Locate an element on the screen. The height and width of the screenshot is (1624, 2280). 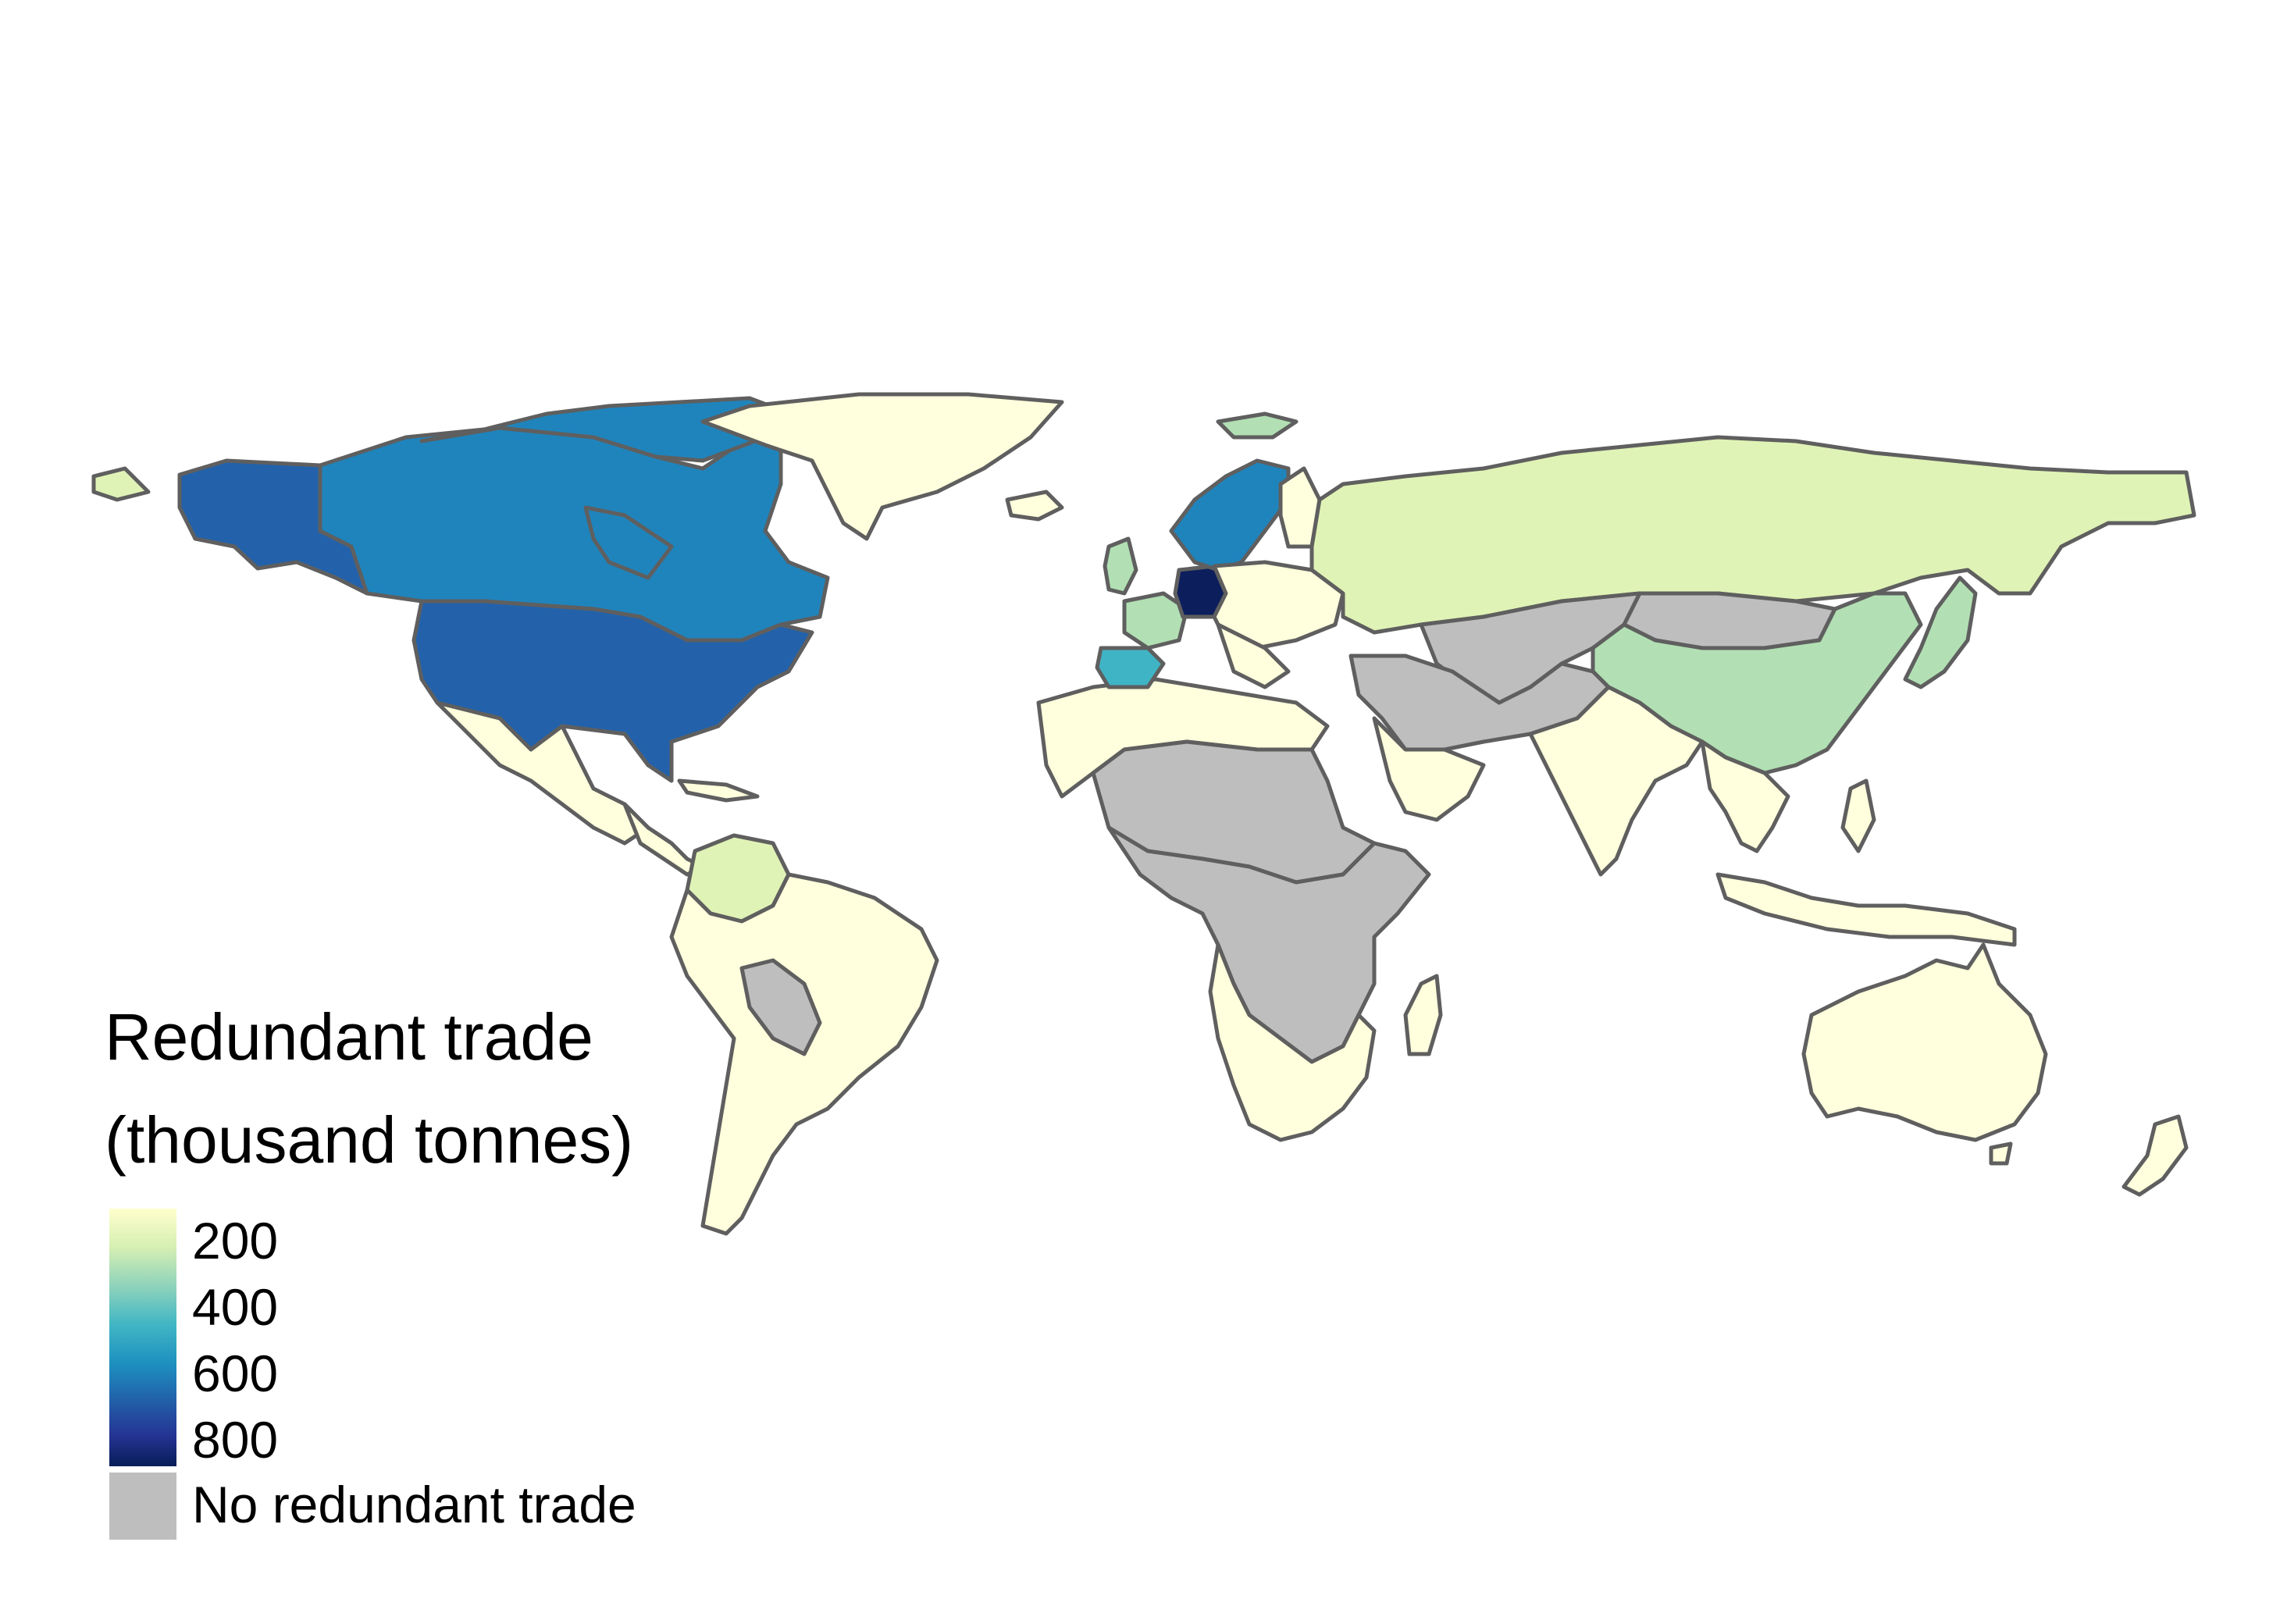
spain-region is located at coordinates (1130, 667).